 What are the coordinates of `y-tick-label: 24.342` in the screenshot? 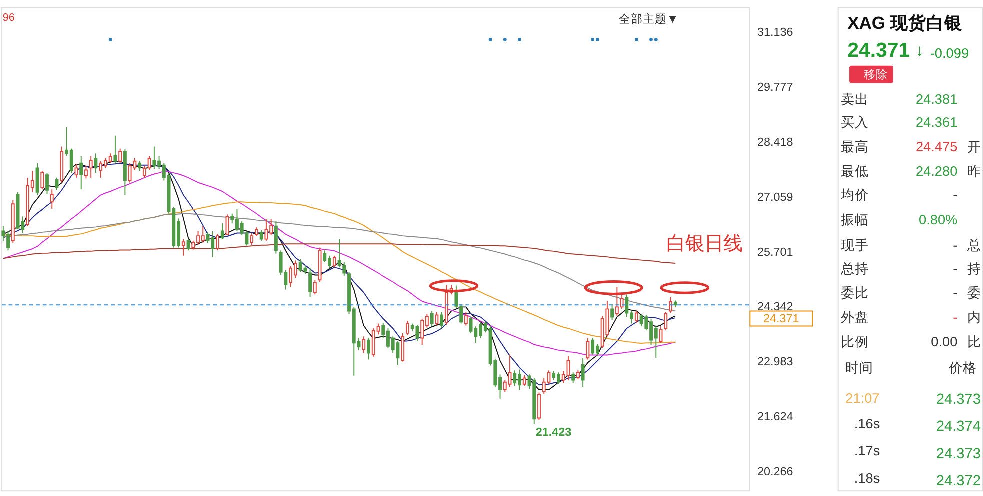 It's located at (775, 307).